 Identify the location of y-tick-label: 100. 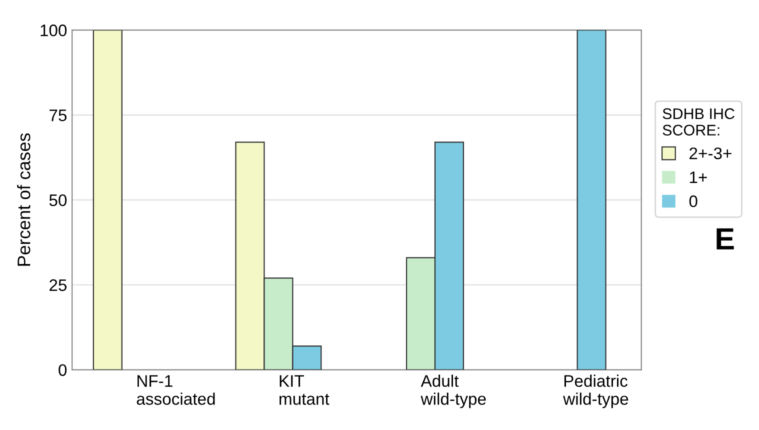
(53, 30).